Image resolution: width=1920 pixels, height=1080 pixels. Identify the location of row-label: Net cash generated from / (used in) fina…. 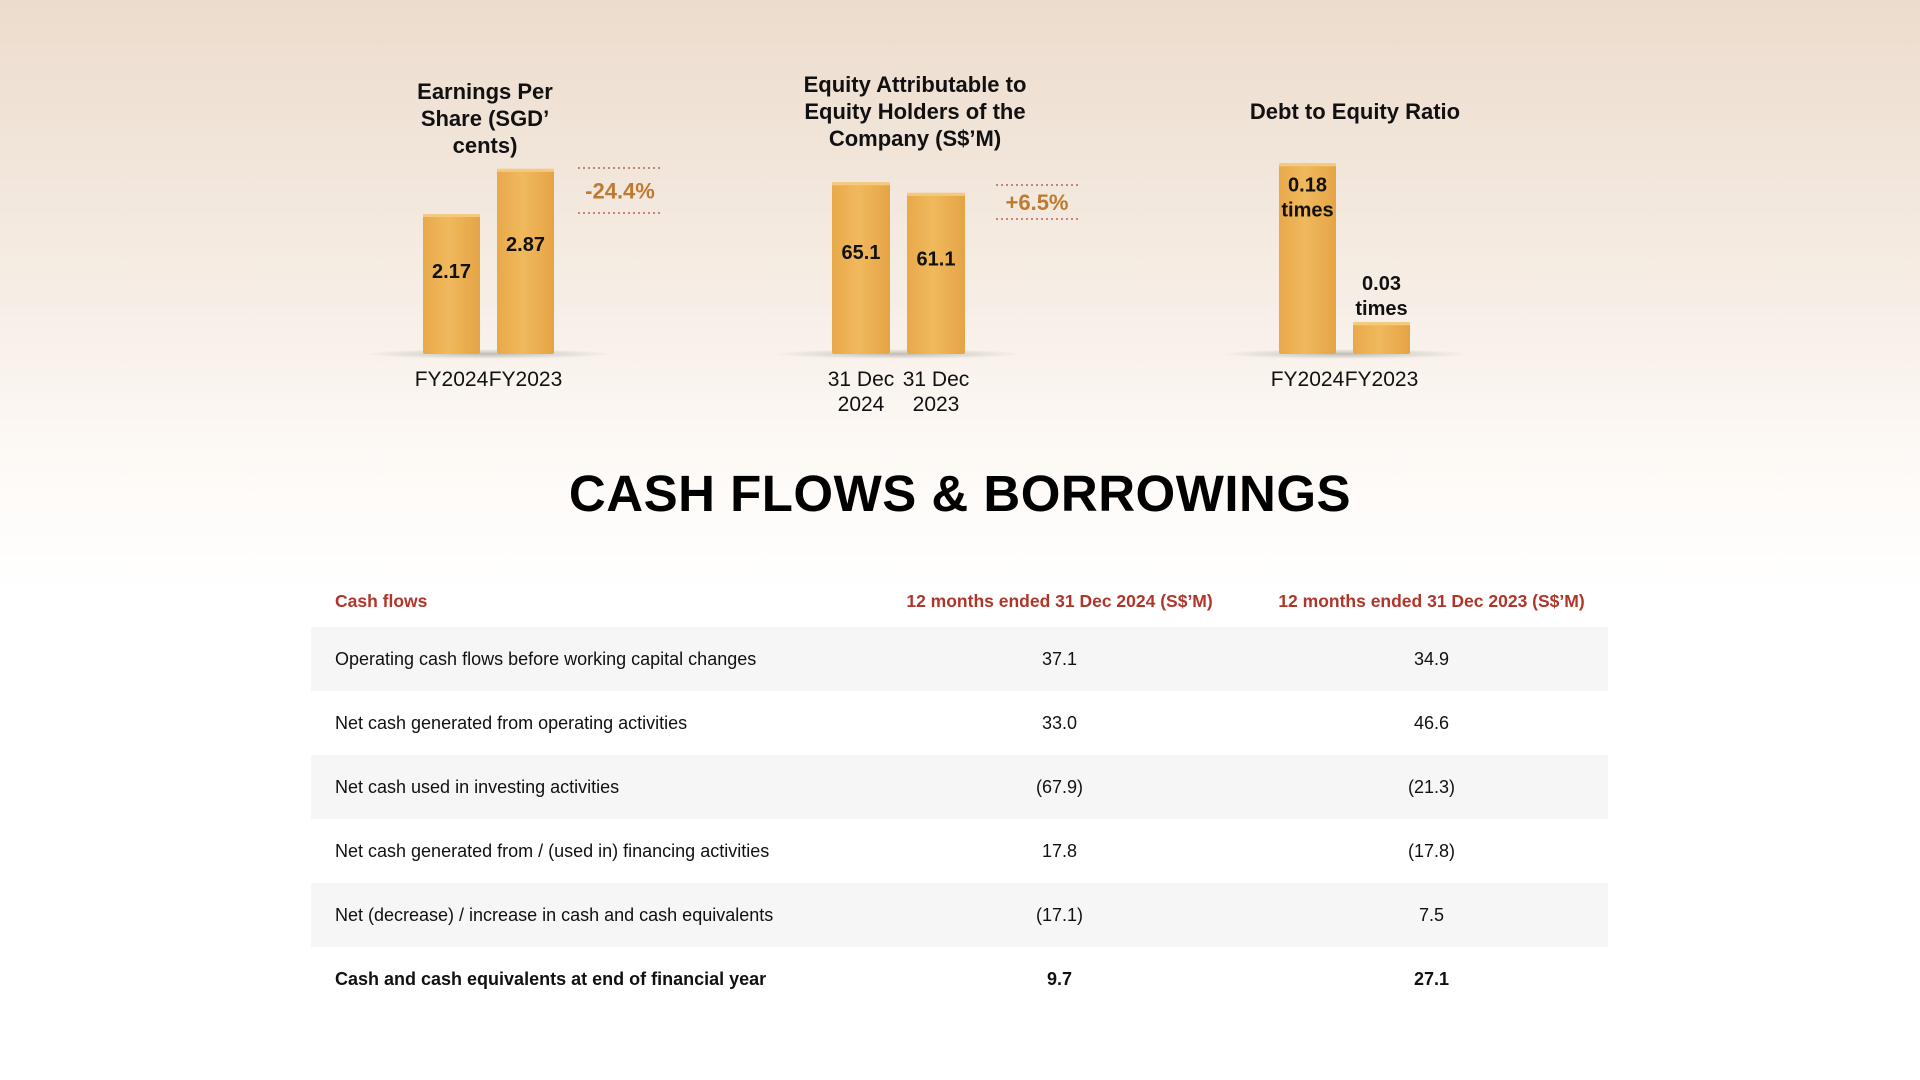
(552, 850).